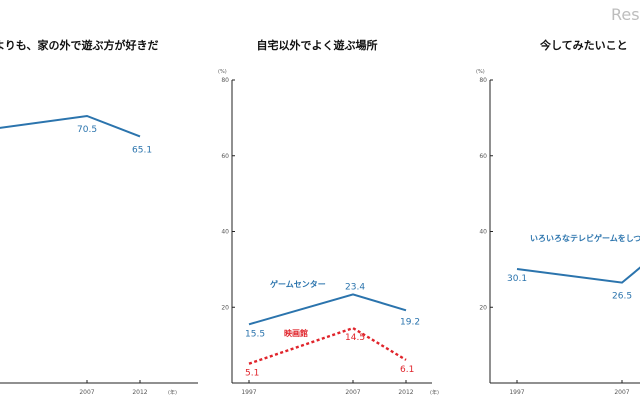 This screenshot has width=640, height=400. What do you see at coordinates (248, 392) in the screenshot?
I see `chart-2-x-tick-label: 1997` at bounding box center [248, 392].